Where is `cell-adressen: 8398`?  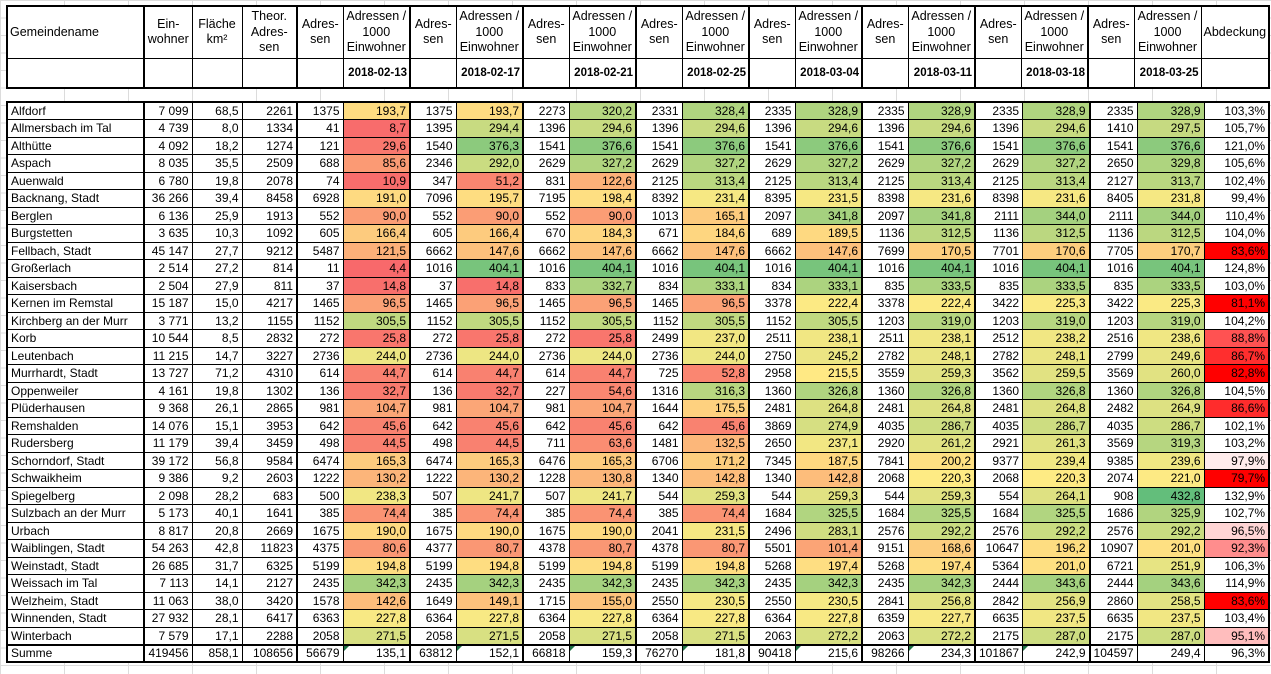
cell-adressen: 8398 is located at coordinates (885, 198).